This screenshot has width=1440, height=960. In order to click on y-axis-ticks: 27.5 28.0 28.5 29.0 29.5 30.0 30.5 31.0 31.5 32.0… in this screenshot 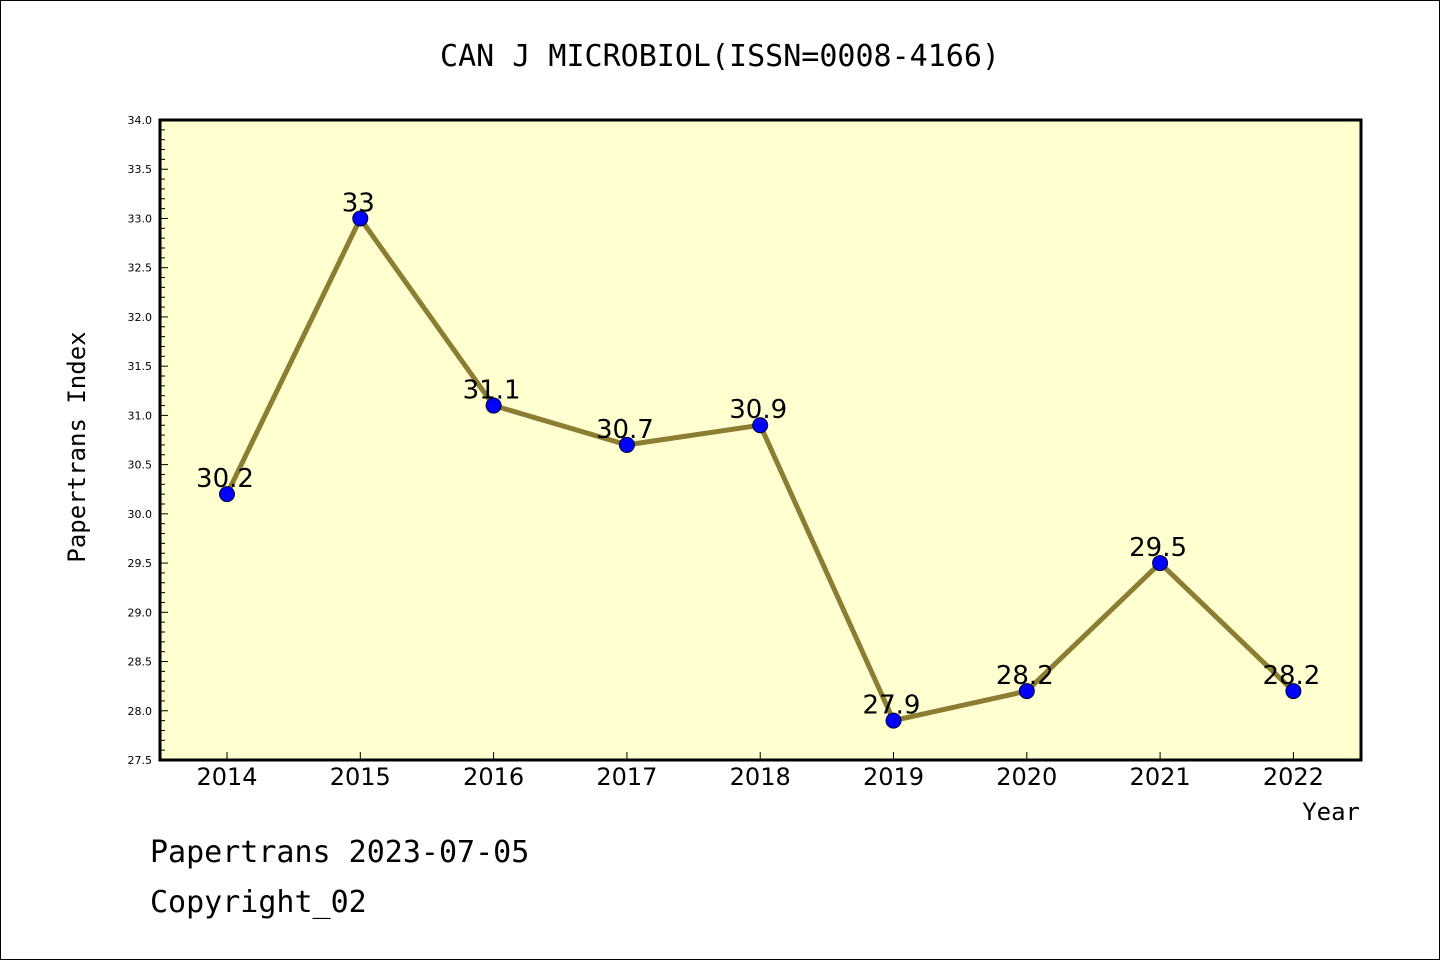, I will do `click(140, 440)`.